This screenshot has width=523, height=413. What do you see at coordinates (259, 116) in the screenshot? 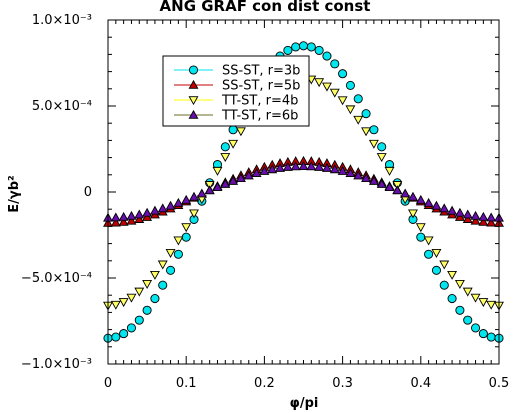
I see `legend-label: TT-ST, r=6b` at bounding box center [259, 116].